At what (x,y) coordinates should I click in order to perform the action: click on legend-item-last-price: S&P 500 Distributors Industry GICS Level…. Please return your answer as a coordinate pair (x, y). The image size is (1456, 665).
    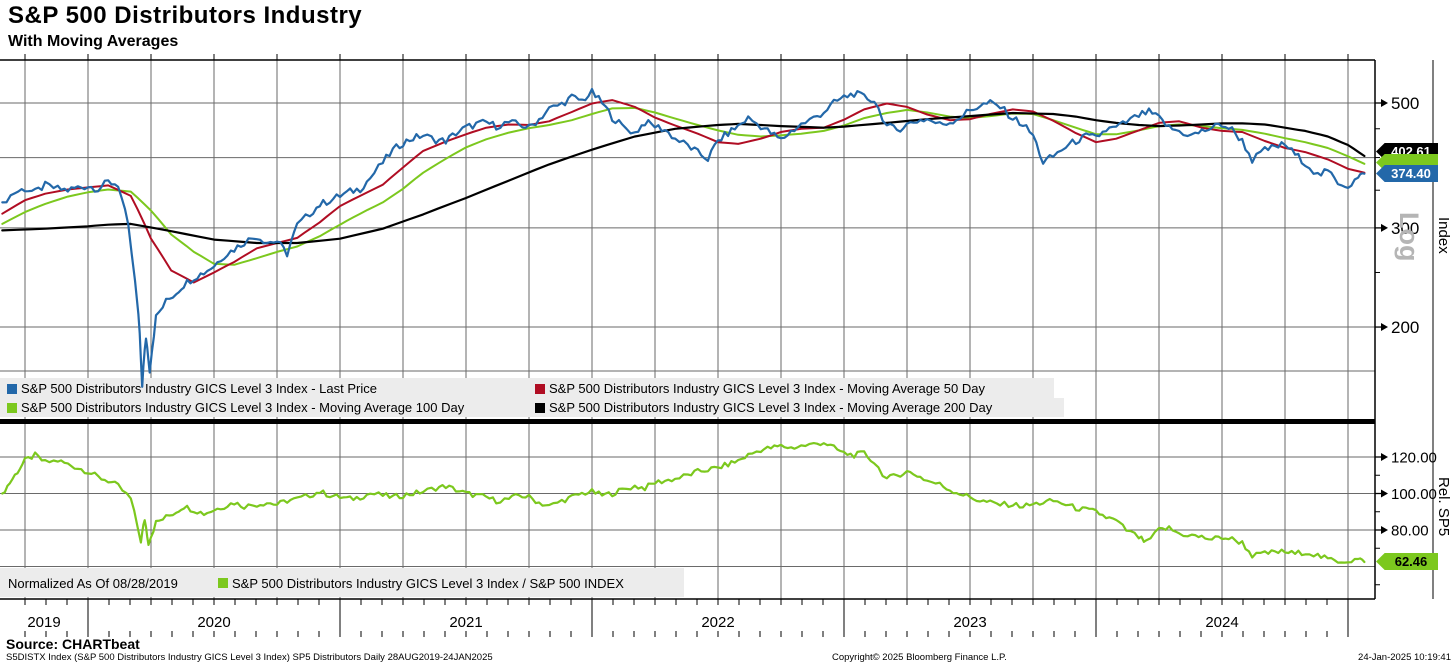
    Looking at the image, I should click on (192, 388).